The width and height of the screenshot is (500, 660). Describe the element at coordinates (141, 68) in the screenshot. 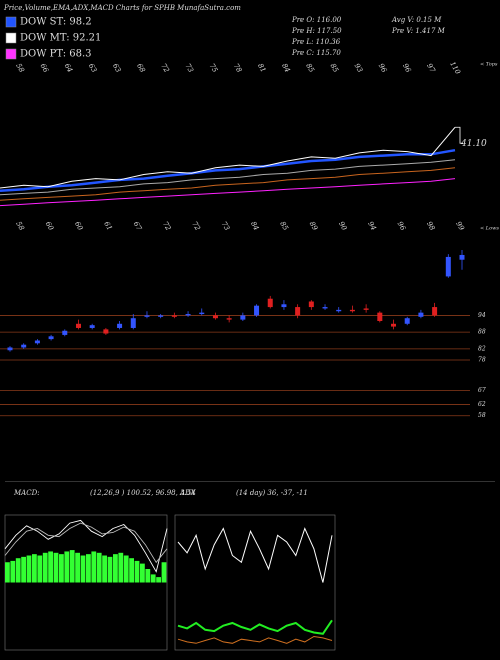

I see `top-label: 68` at that location.